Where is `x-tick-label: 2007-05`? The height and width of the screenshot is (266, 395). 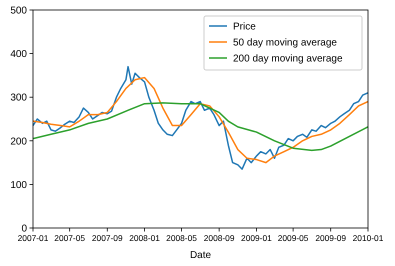 x-tick-label: 2007-05 is located at coordinates (70, 238).